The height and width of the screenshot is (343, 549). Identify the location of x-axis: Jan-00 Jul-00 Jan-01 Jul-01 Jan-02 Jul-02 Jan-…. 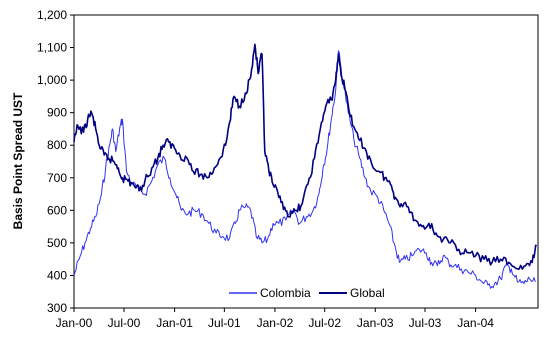
(275, 319).